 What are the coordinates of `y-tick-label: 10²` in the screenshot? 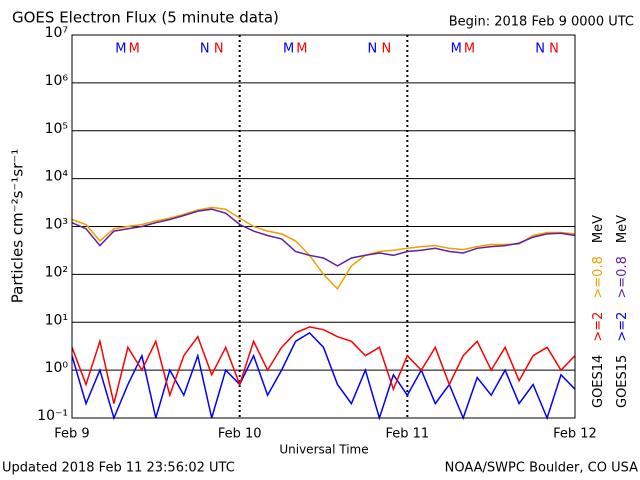 It's located at (56, 272).